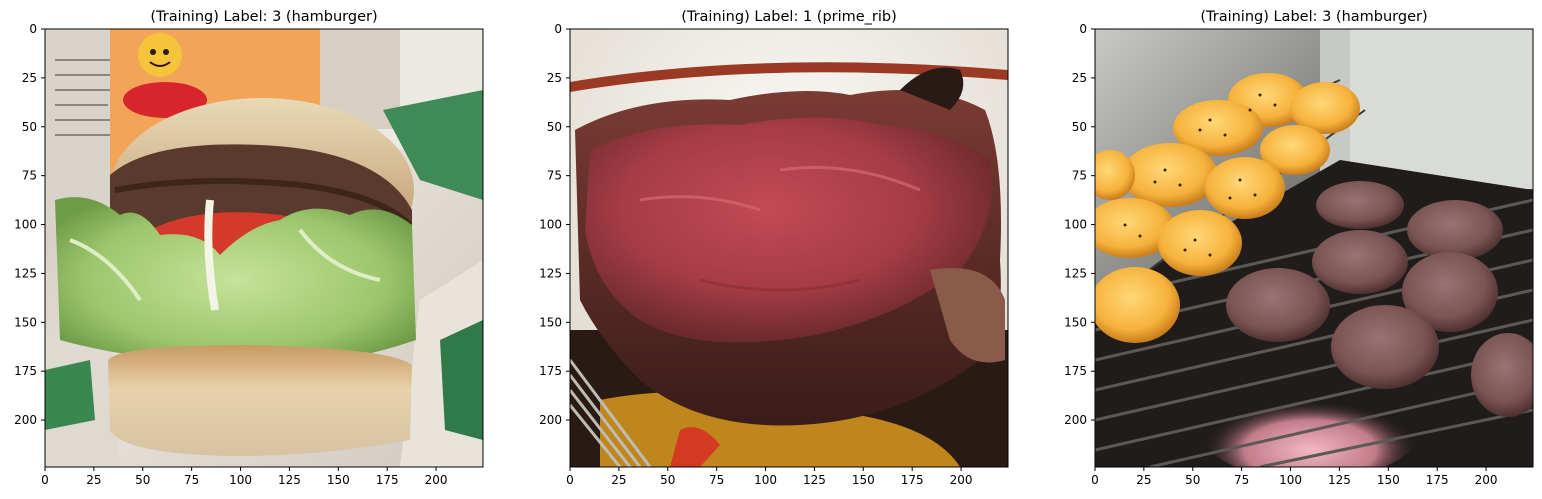  Describe the element at coordinates (550, 273) in the screenshot. I see `panel-2-y-tick-label: 125` at that location.